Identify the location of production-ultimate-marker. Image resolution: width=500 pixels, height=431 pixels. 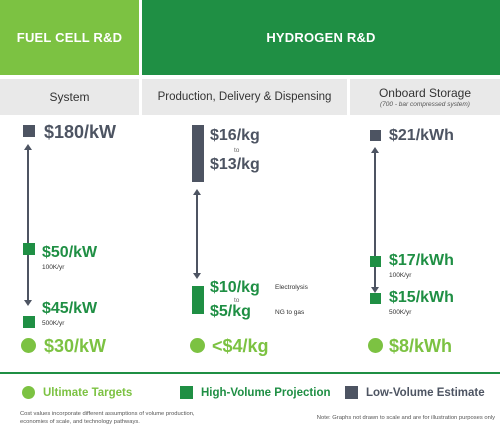
(197, 345).